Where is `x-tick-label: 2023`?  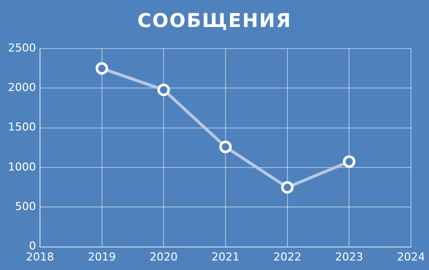 x-tick-label: 2023 is located at coordinates (349, 257).